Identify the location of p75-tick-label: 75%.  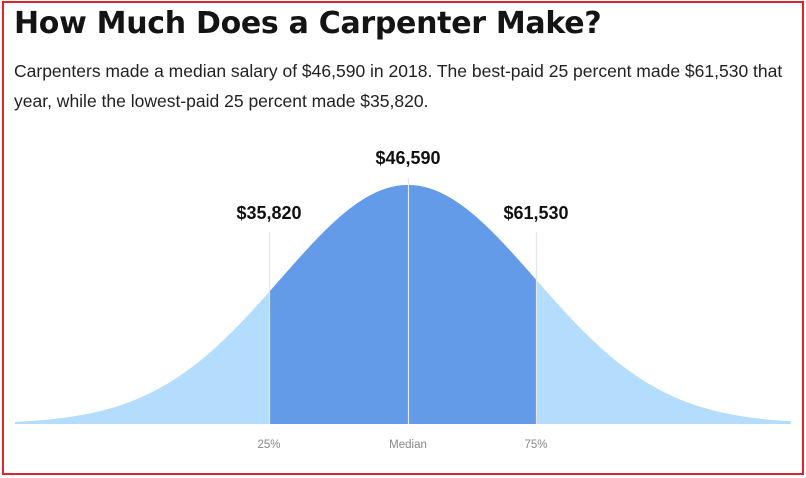
(535, 445).